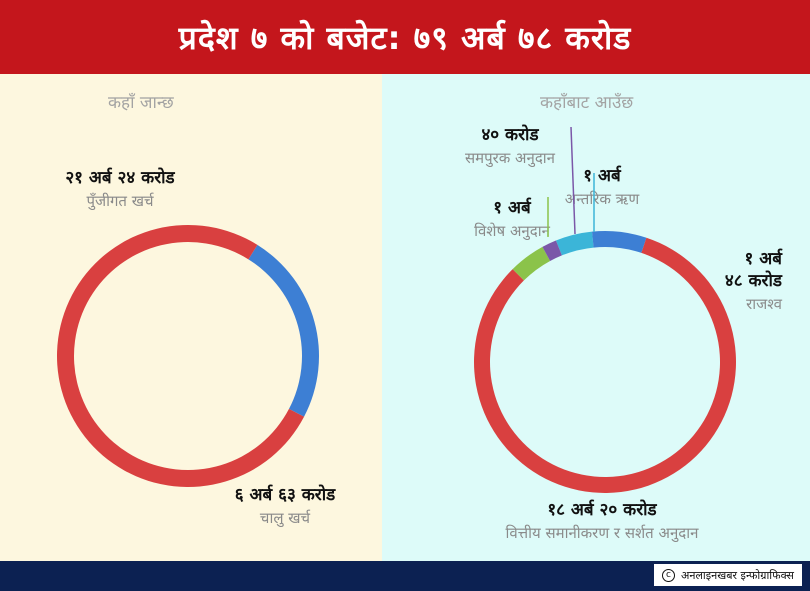  Describe the element at coordinates (603, 199) in the screenshot. I see `slice-name-label-0: अन्तरिक ऋण` at that location.